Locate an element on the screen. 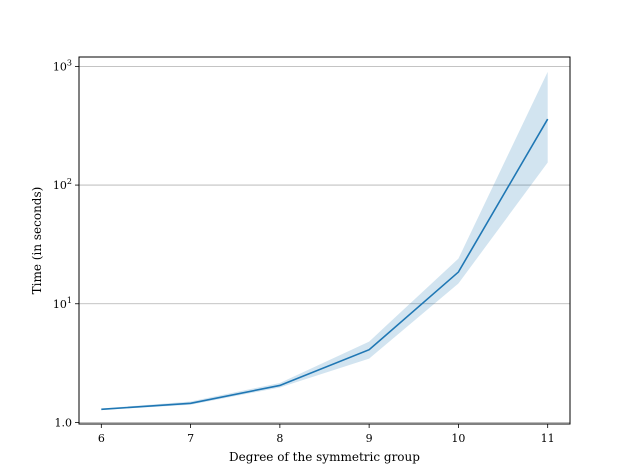  x-tick-label: 6 is located at coordinates (101, 438).